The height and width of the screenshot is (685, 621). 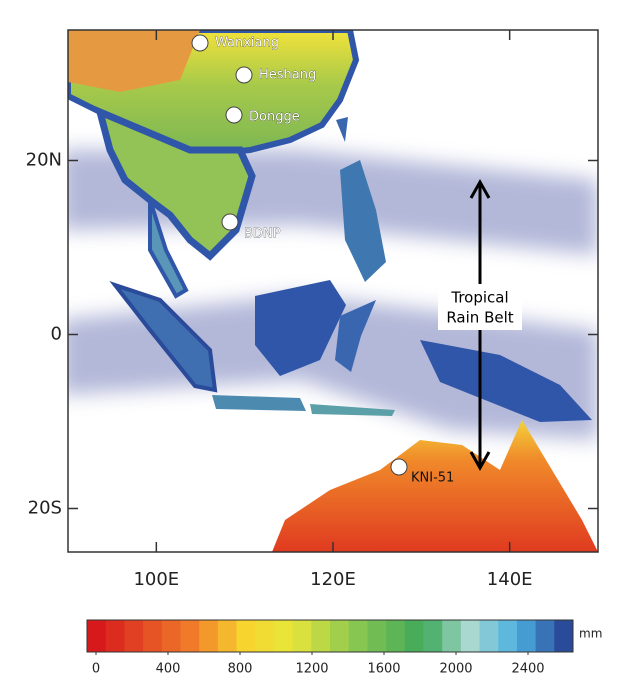 I want to click on y-tick-label: 20S, so click(x=45, y=508).